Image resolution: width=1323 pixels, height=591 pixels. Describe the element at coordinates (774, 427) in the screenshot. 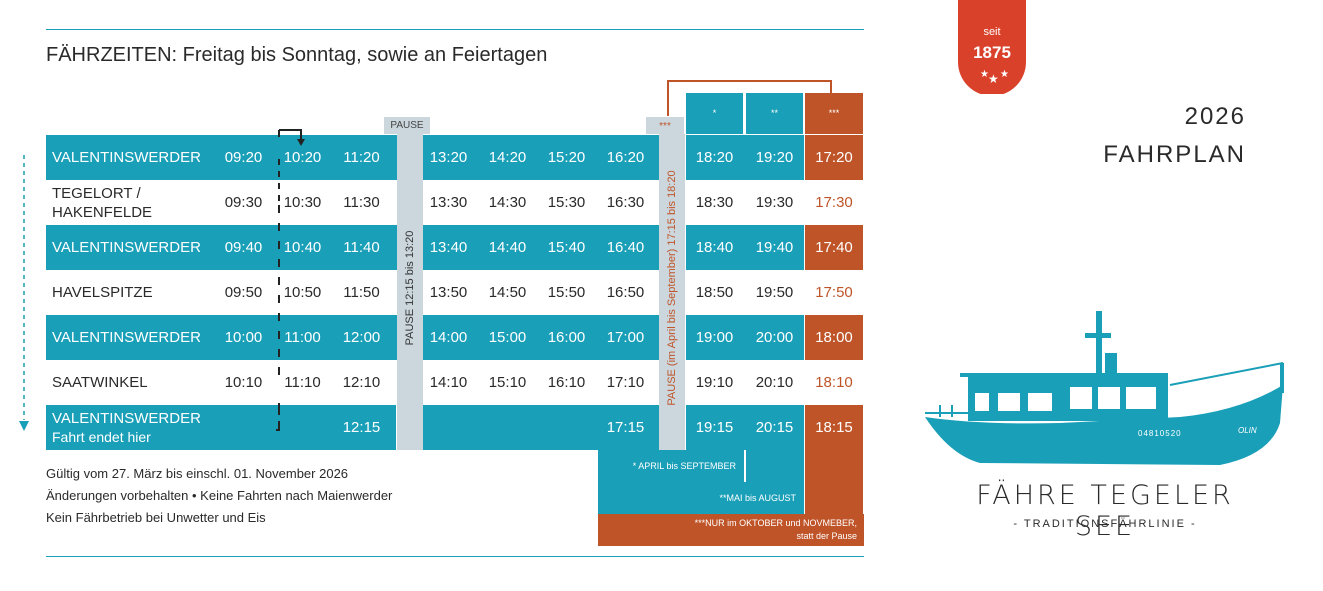

I see `departure-time-seasonal: 20:15` at that location.